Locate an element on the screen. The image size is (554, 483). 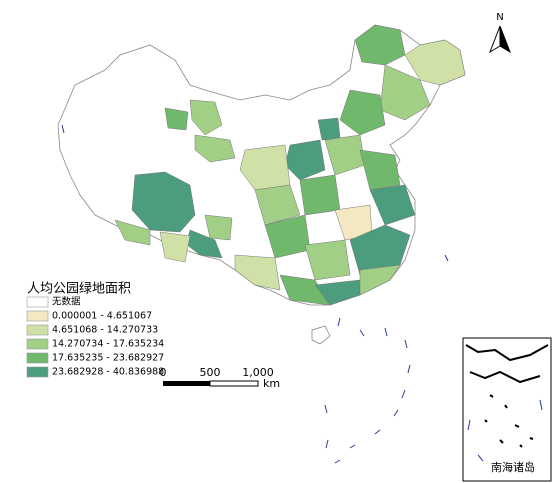
inset-frame is located at coordinates (507, 409).